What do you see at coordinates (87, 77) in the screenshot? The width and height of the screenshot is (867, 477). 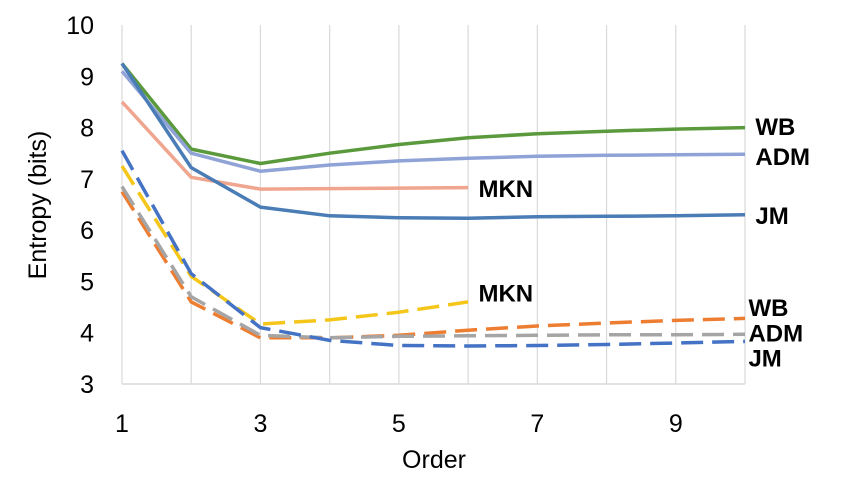 I see `y-tick-label: 9` at bounding box center [87, 77].